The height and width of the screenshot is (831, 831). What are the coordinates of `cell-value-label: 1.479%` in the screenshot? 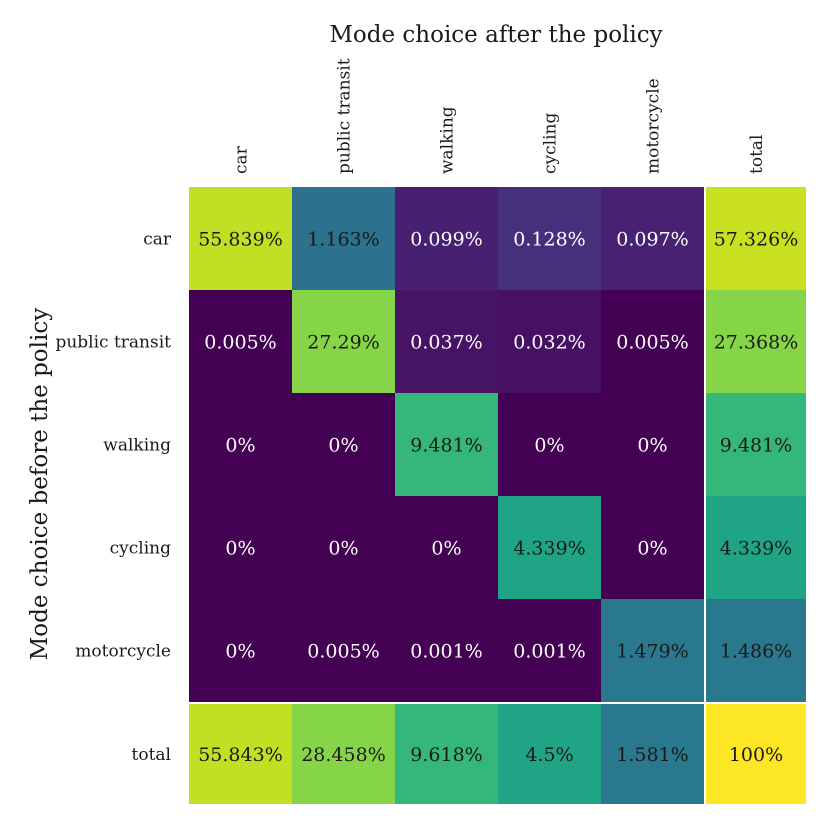 It's located at (652, 652).